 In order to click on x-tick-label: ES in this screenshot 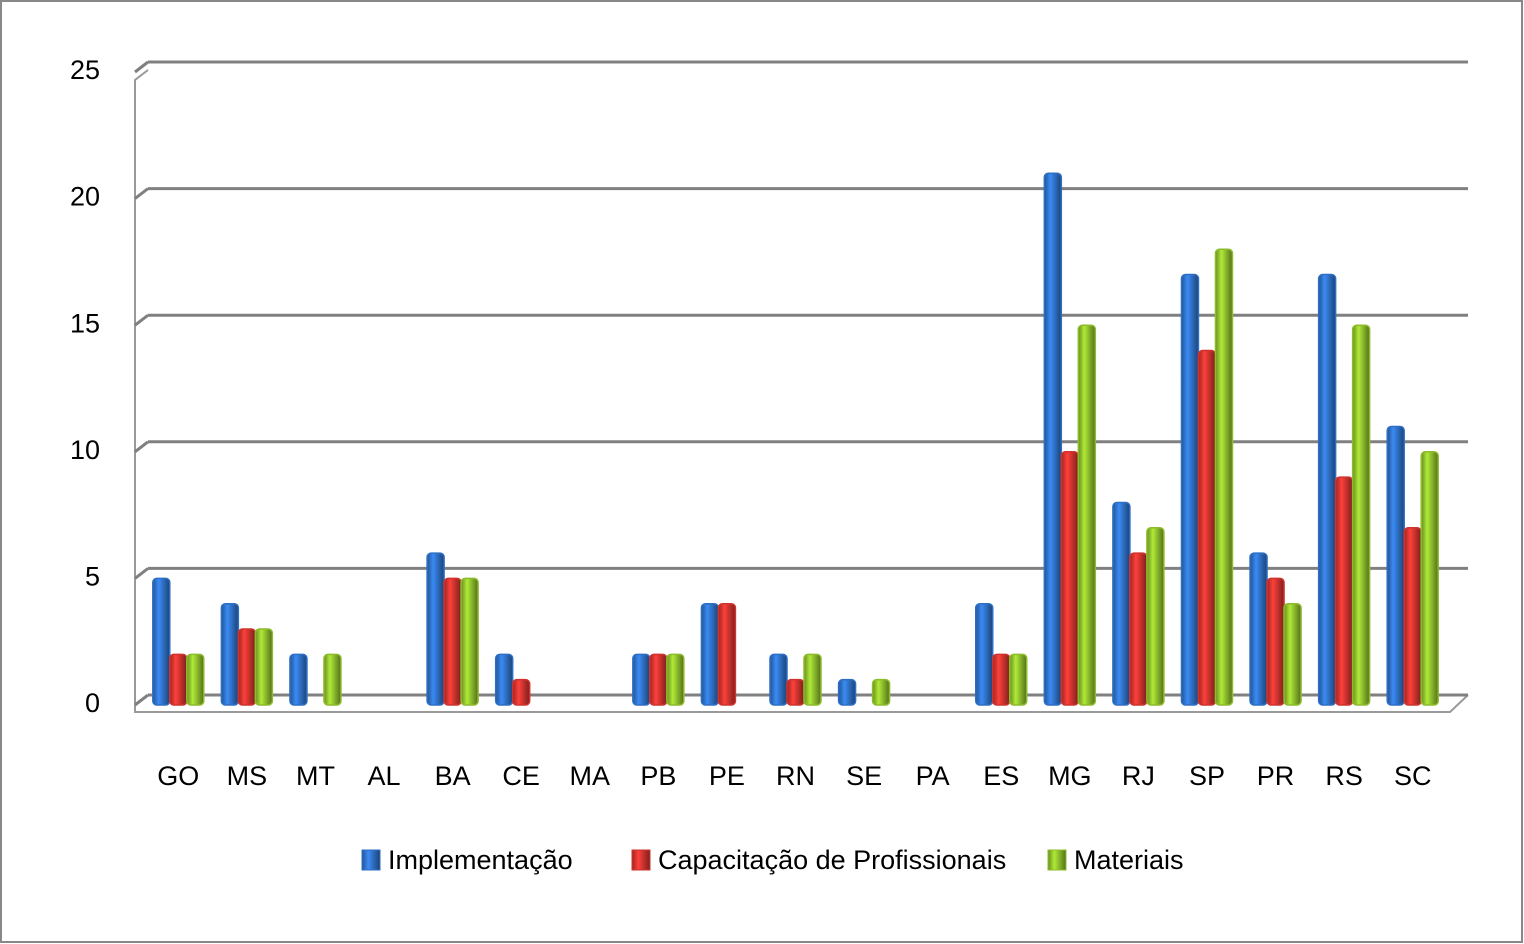, I will do `click(1001, 776)`.